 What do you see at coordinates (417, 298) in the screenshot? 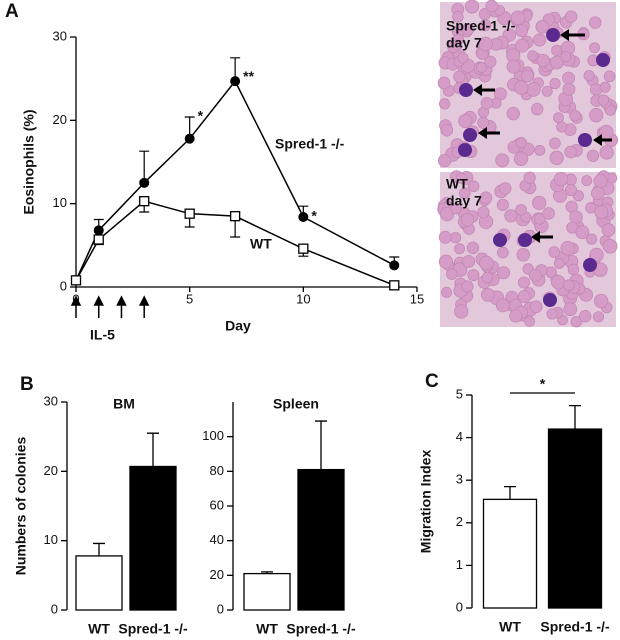
I see `x-tick-label: 15` at bounding box center [417, 298].